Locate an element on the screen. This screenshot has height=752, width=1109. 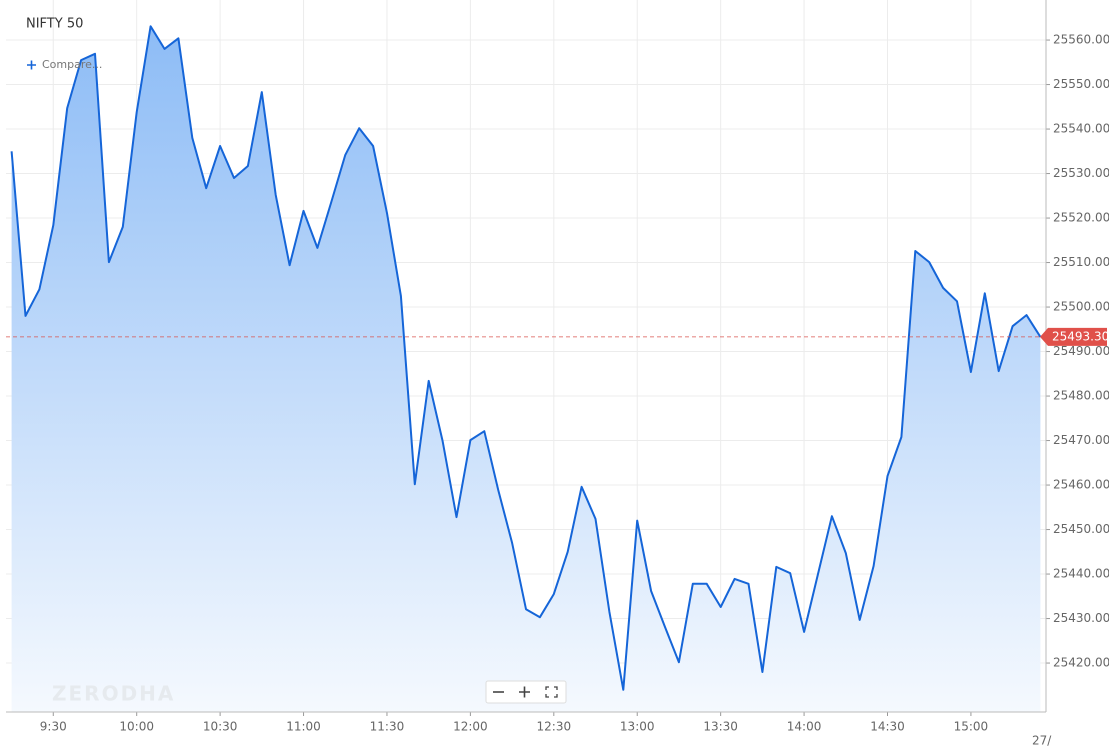
y-tick-label: 25480.00 is located at coordinates (1081, 396).